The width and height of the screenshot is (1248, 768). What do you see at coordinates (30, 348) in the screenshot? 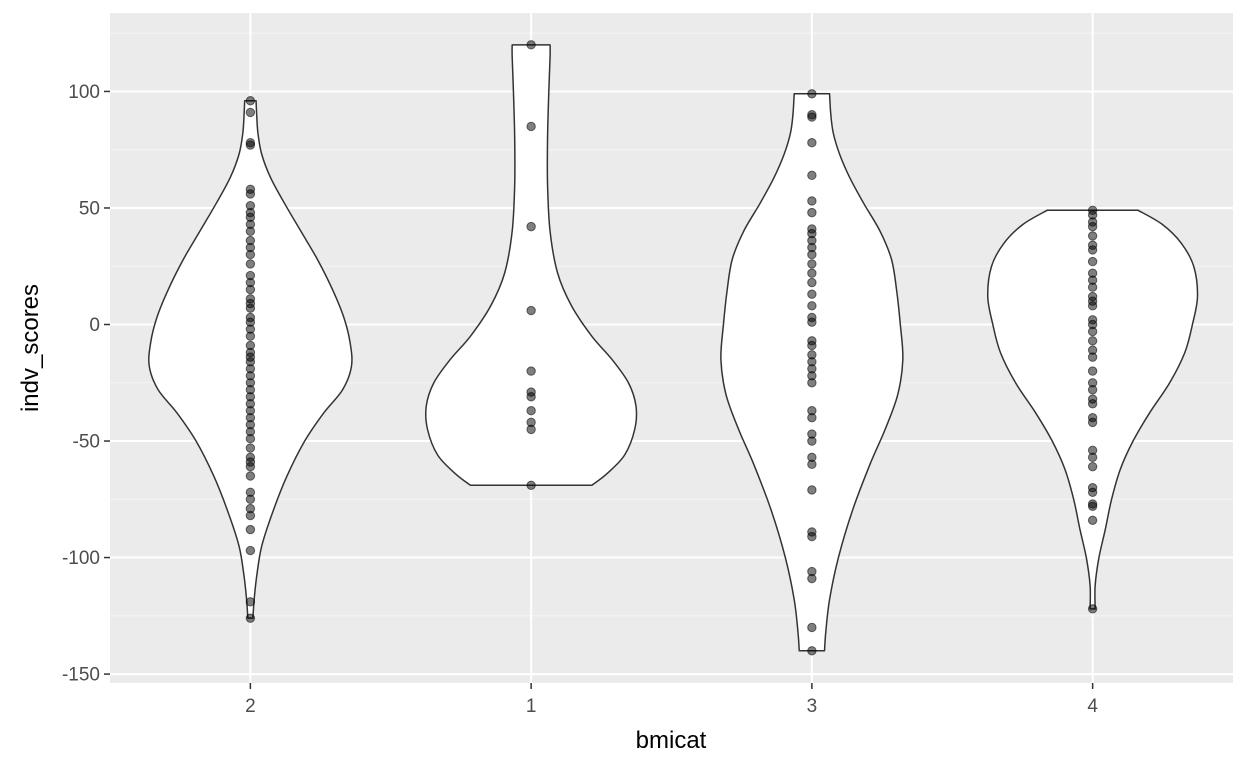
I see `y-axis-title: indv_scores` at bounding box center [30, 348].